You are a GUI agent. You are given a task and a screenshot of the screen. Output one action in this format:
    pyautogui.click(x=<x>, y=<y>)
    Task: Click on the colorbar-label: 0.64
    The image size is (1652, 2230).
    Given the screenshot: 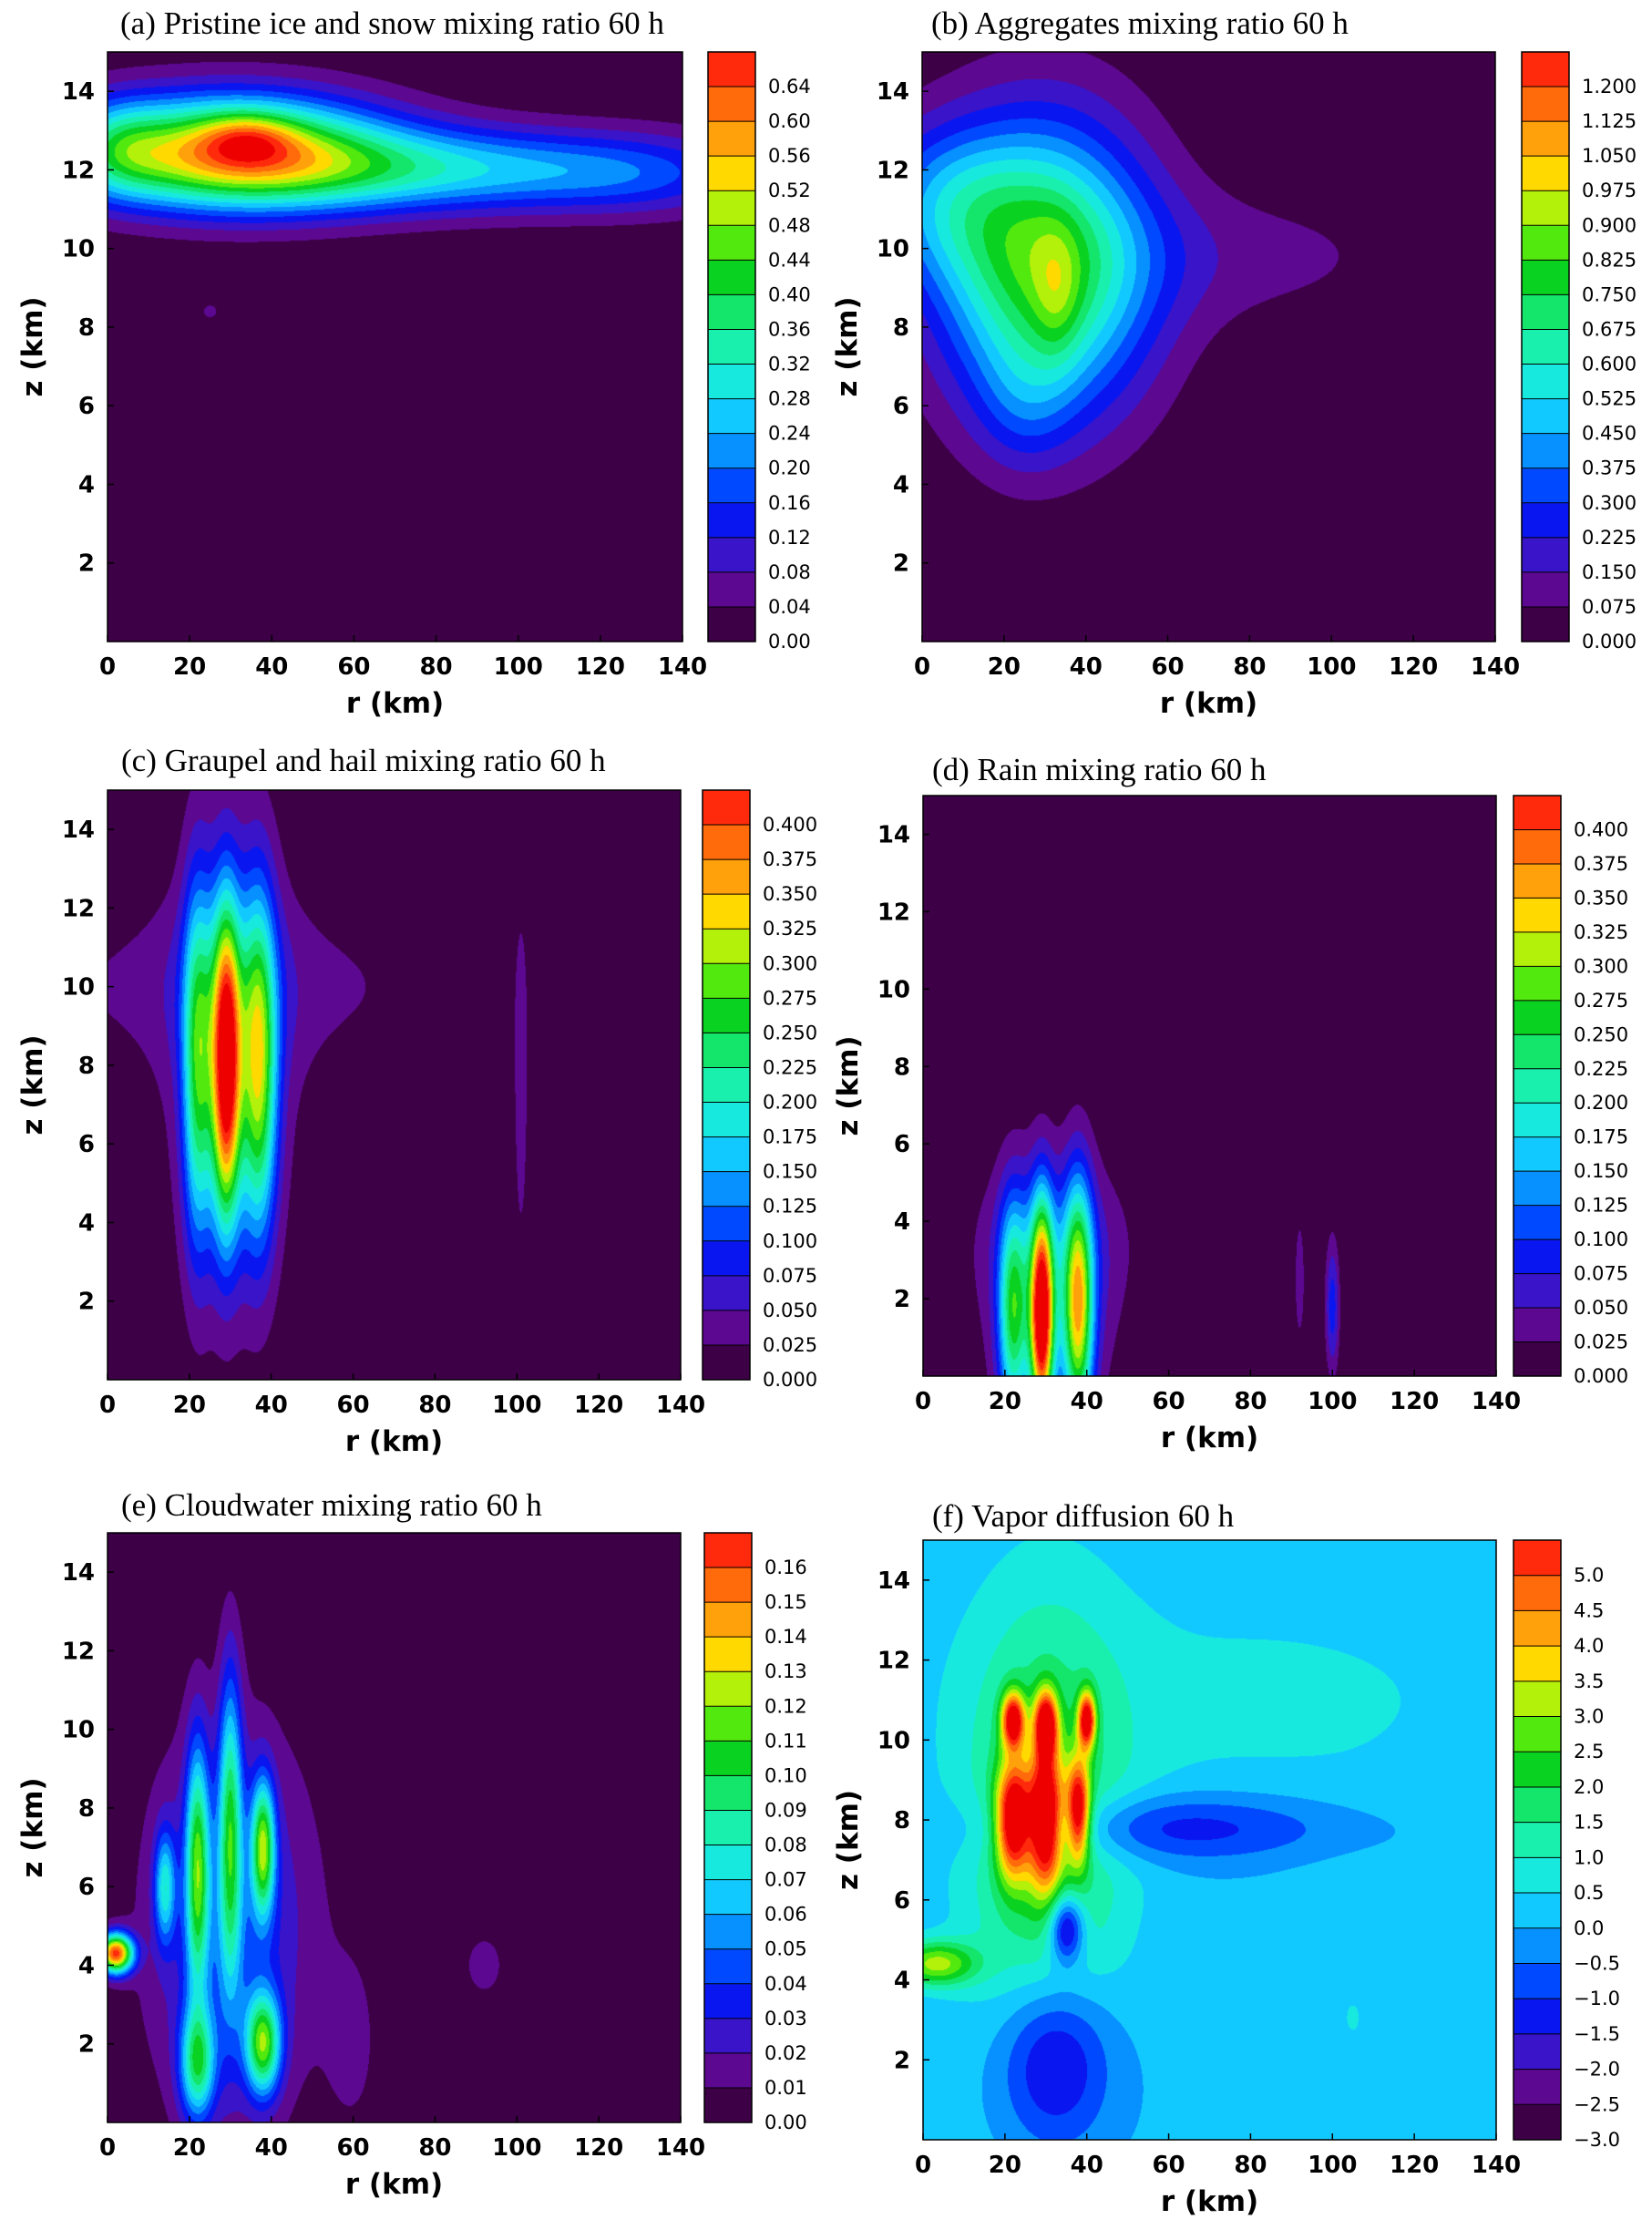 What is the action you would take?
    pyautogui.click(x=789, y=87)
    